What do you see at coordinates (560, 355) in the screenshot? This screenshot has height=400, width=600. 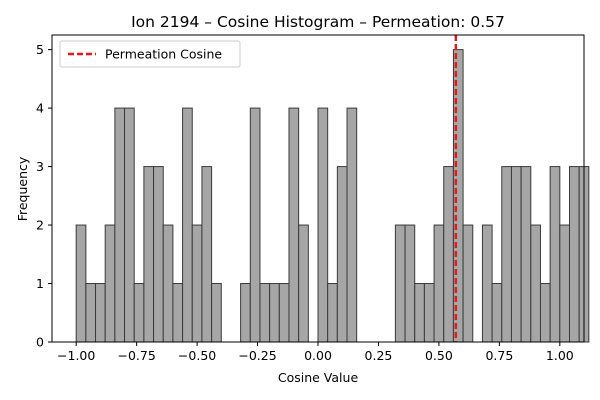 I see `x-tick-label: 1.00` at bounding box center [560, 355].